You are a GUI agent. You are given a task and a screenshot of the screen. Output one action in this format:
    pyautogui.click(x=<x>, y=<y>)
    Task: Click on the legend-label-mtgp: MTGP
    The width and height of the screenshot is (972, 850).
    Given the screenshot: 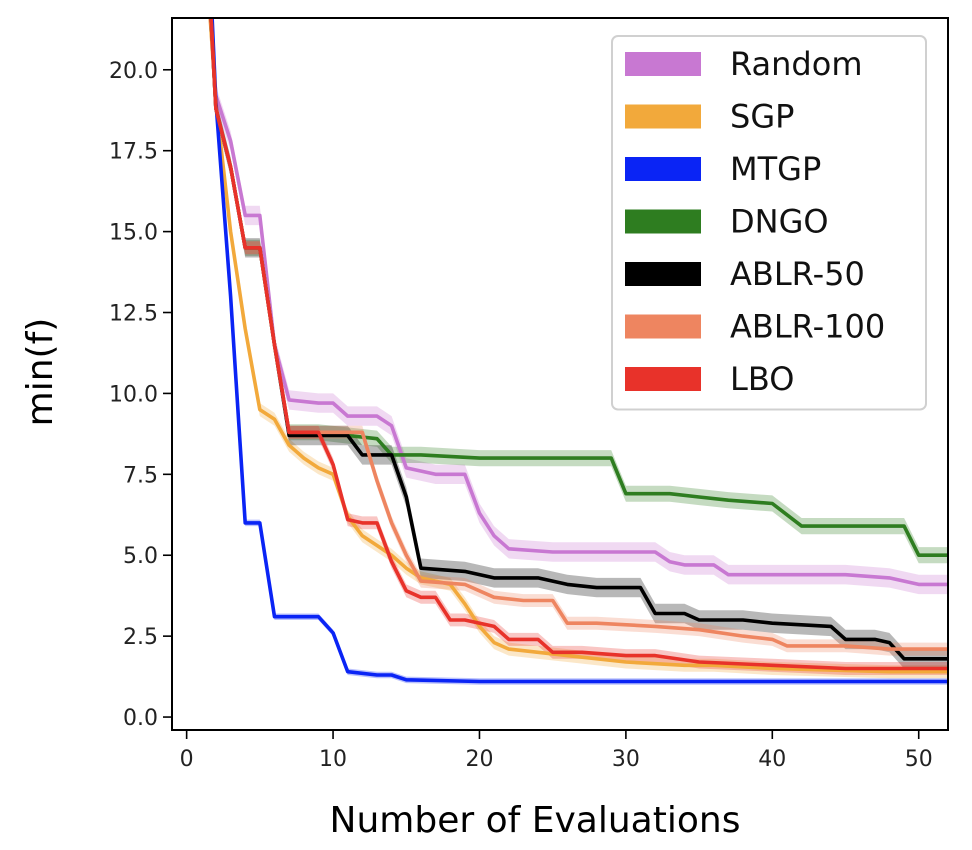 What is the action you would take?
    pyautogui.click(x=775, y=169)
    